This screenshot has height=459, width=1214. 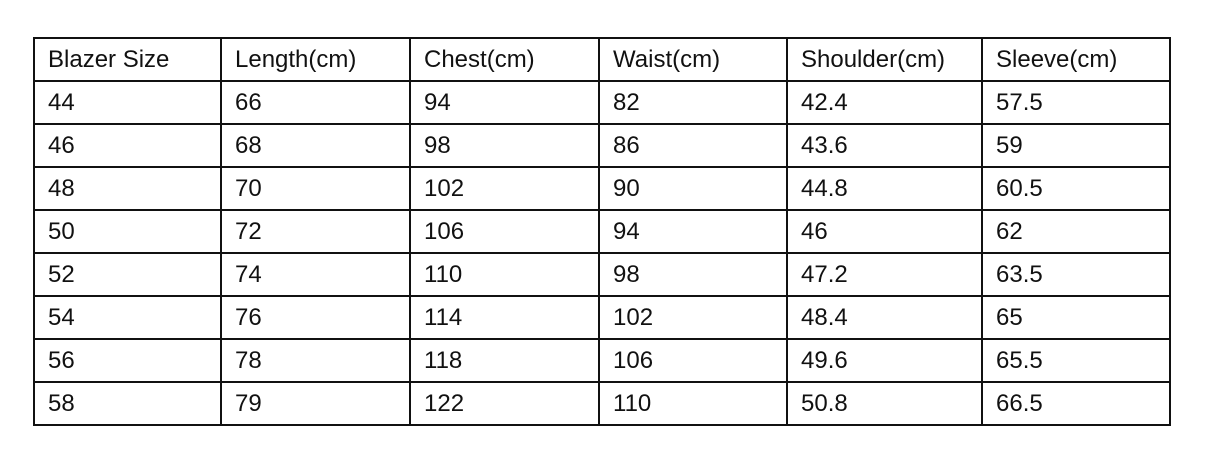 I want to click on header-chest: Chest(cm), so click(x=504, y=59).